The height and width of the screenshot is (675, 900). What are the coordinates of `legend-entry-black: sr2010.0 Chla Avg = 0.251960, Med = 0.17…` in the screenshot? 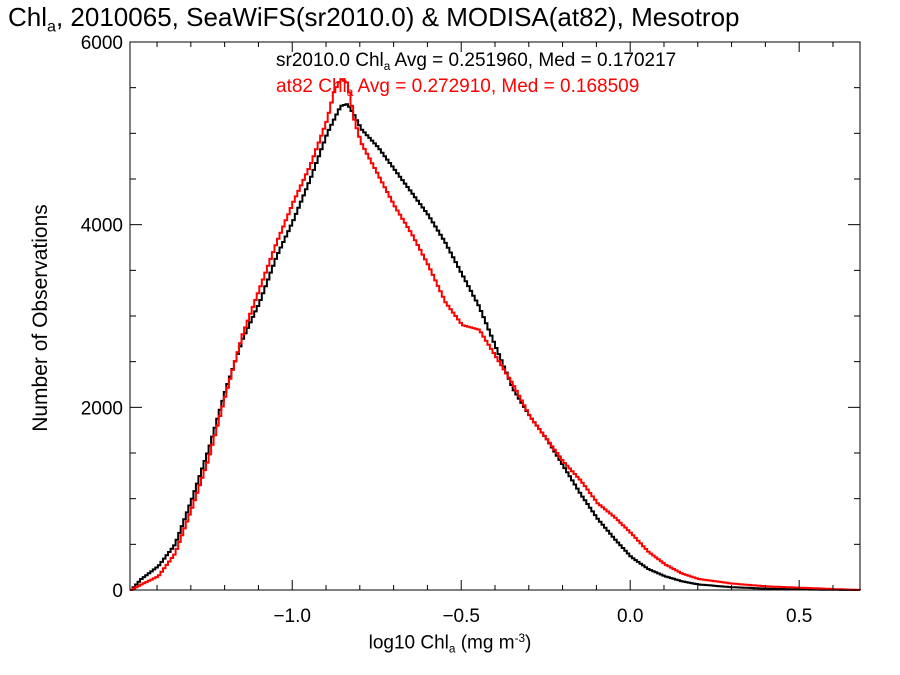 It's located at (476, 62).